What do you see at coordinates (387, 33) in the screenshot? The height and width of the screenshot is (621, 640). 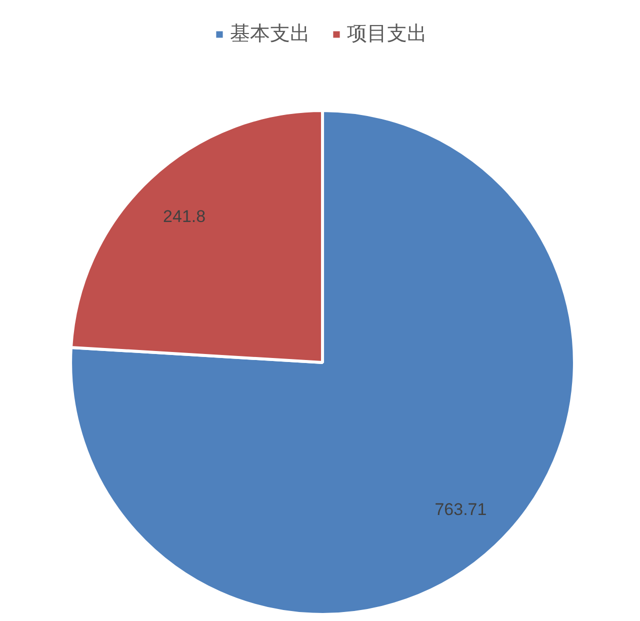 I see `legend-label: 项目支出` at bounding box center [387, 33].